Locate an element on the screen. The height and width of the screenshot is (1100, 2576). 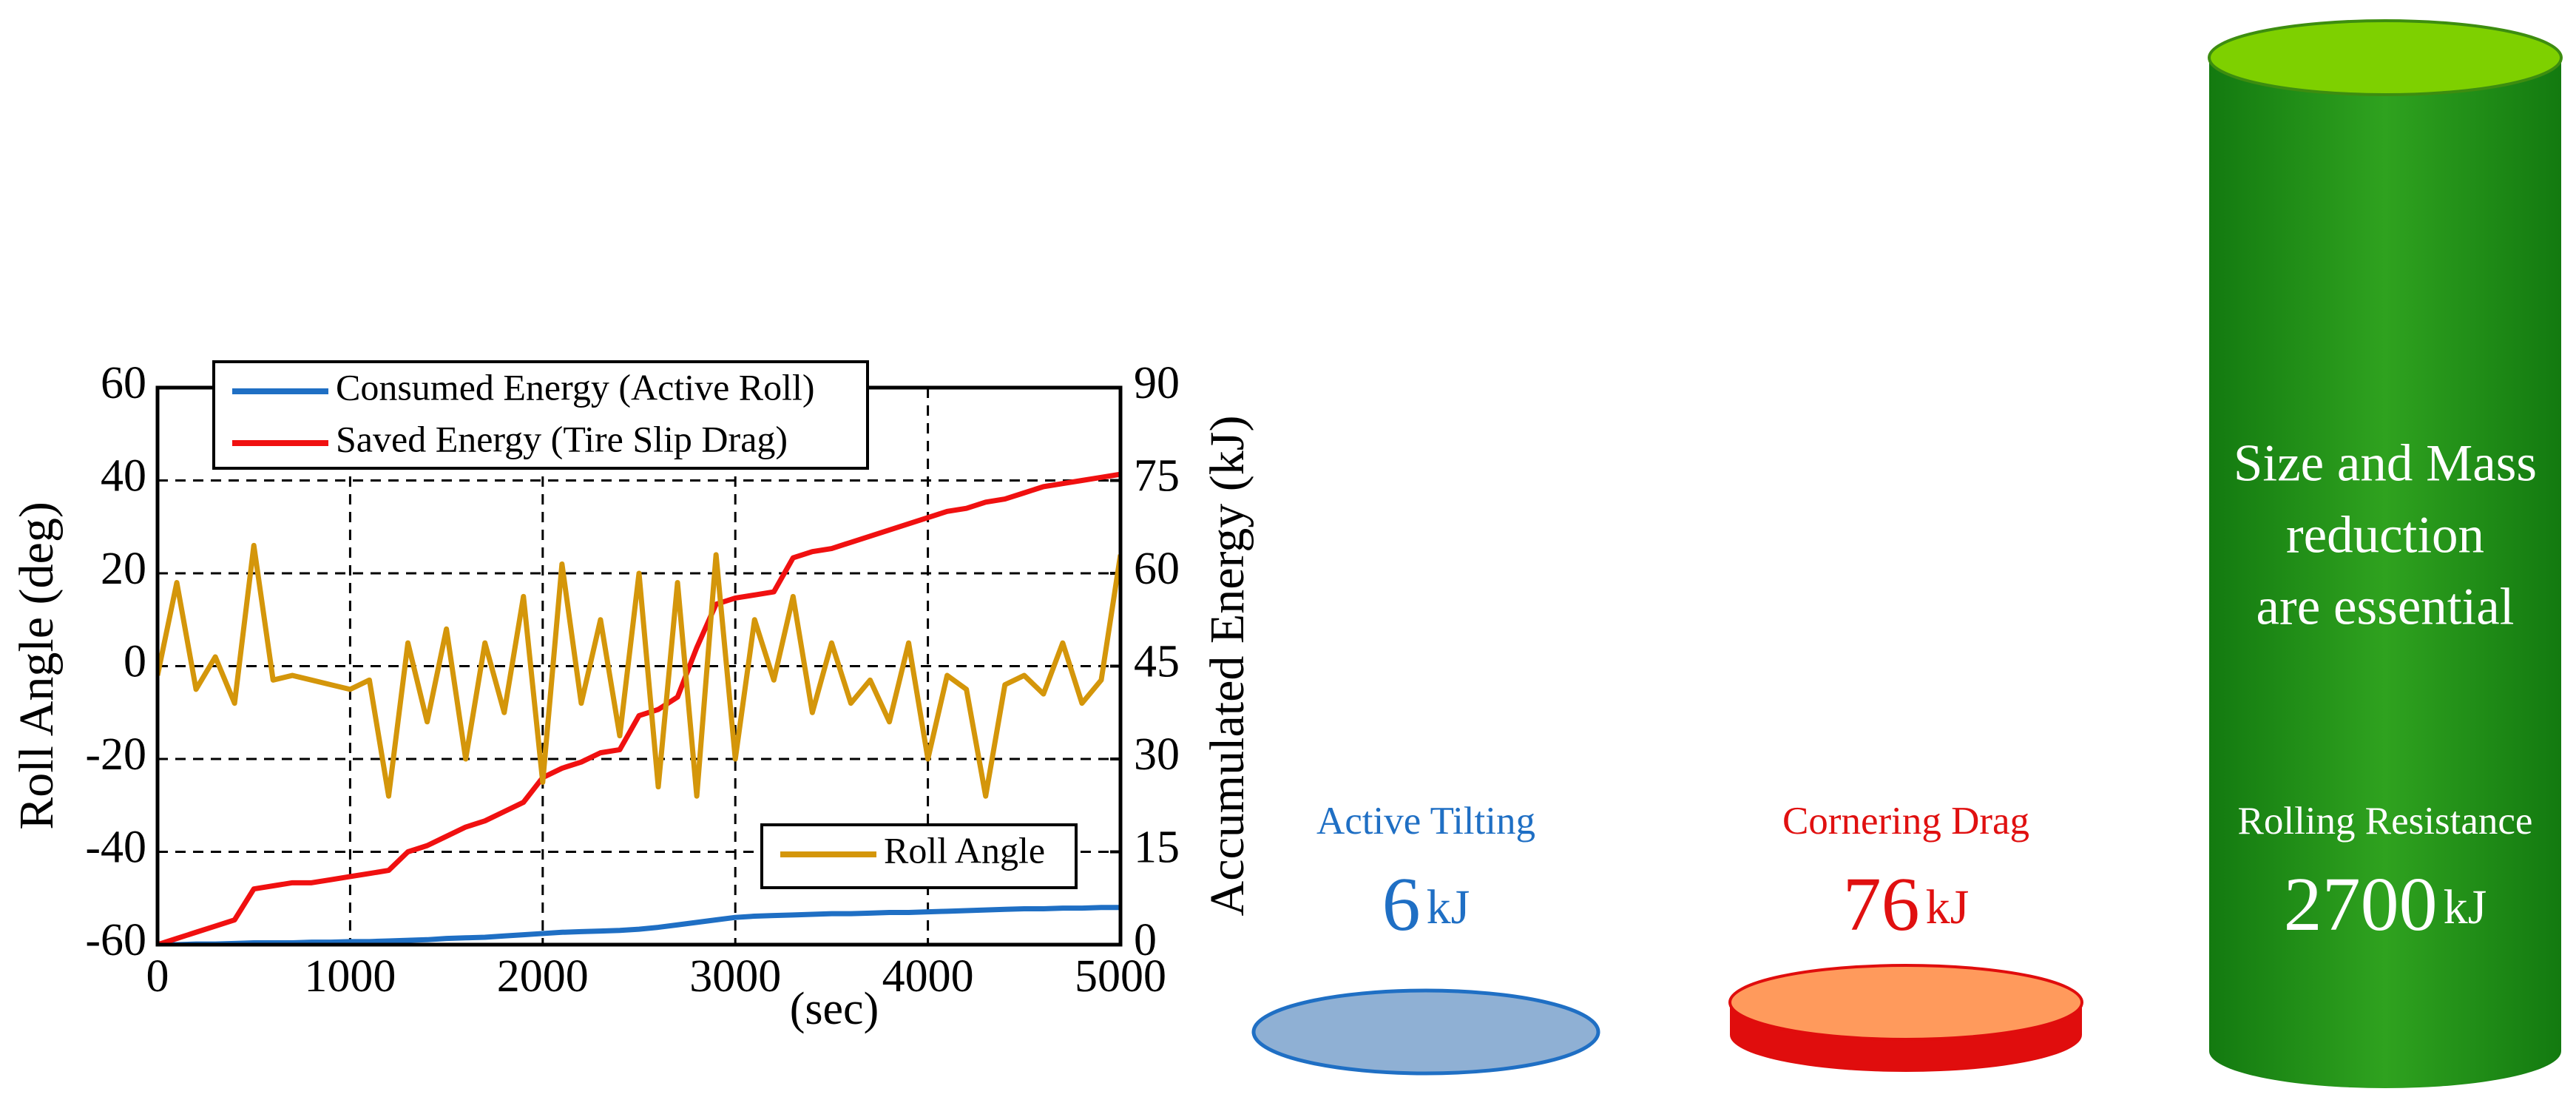
x-tick-label: 0 is located at coordinates (157, 977).